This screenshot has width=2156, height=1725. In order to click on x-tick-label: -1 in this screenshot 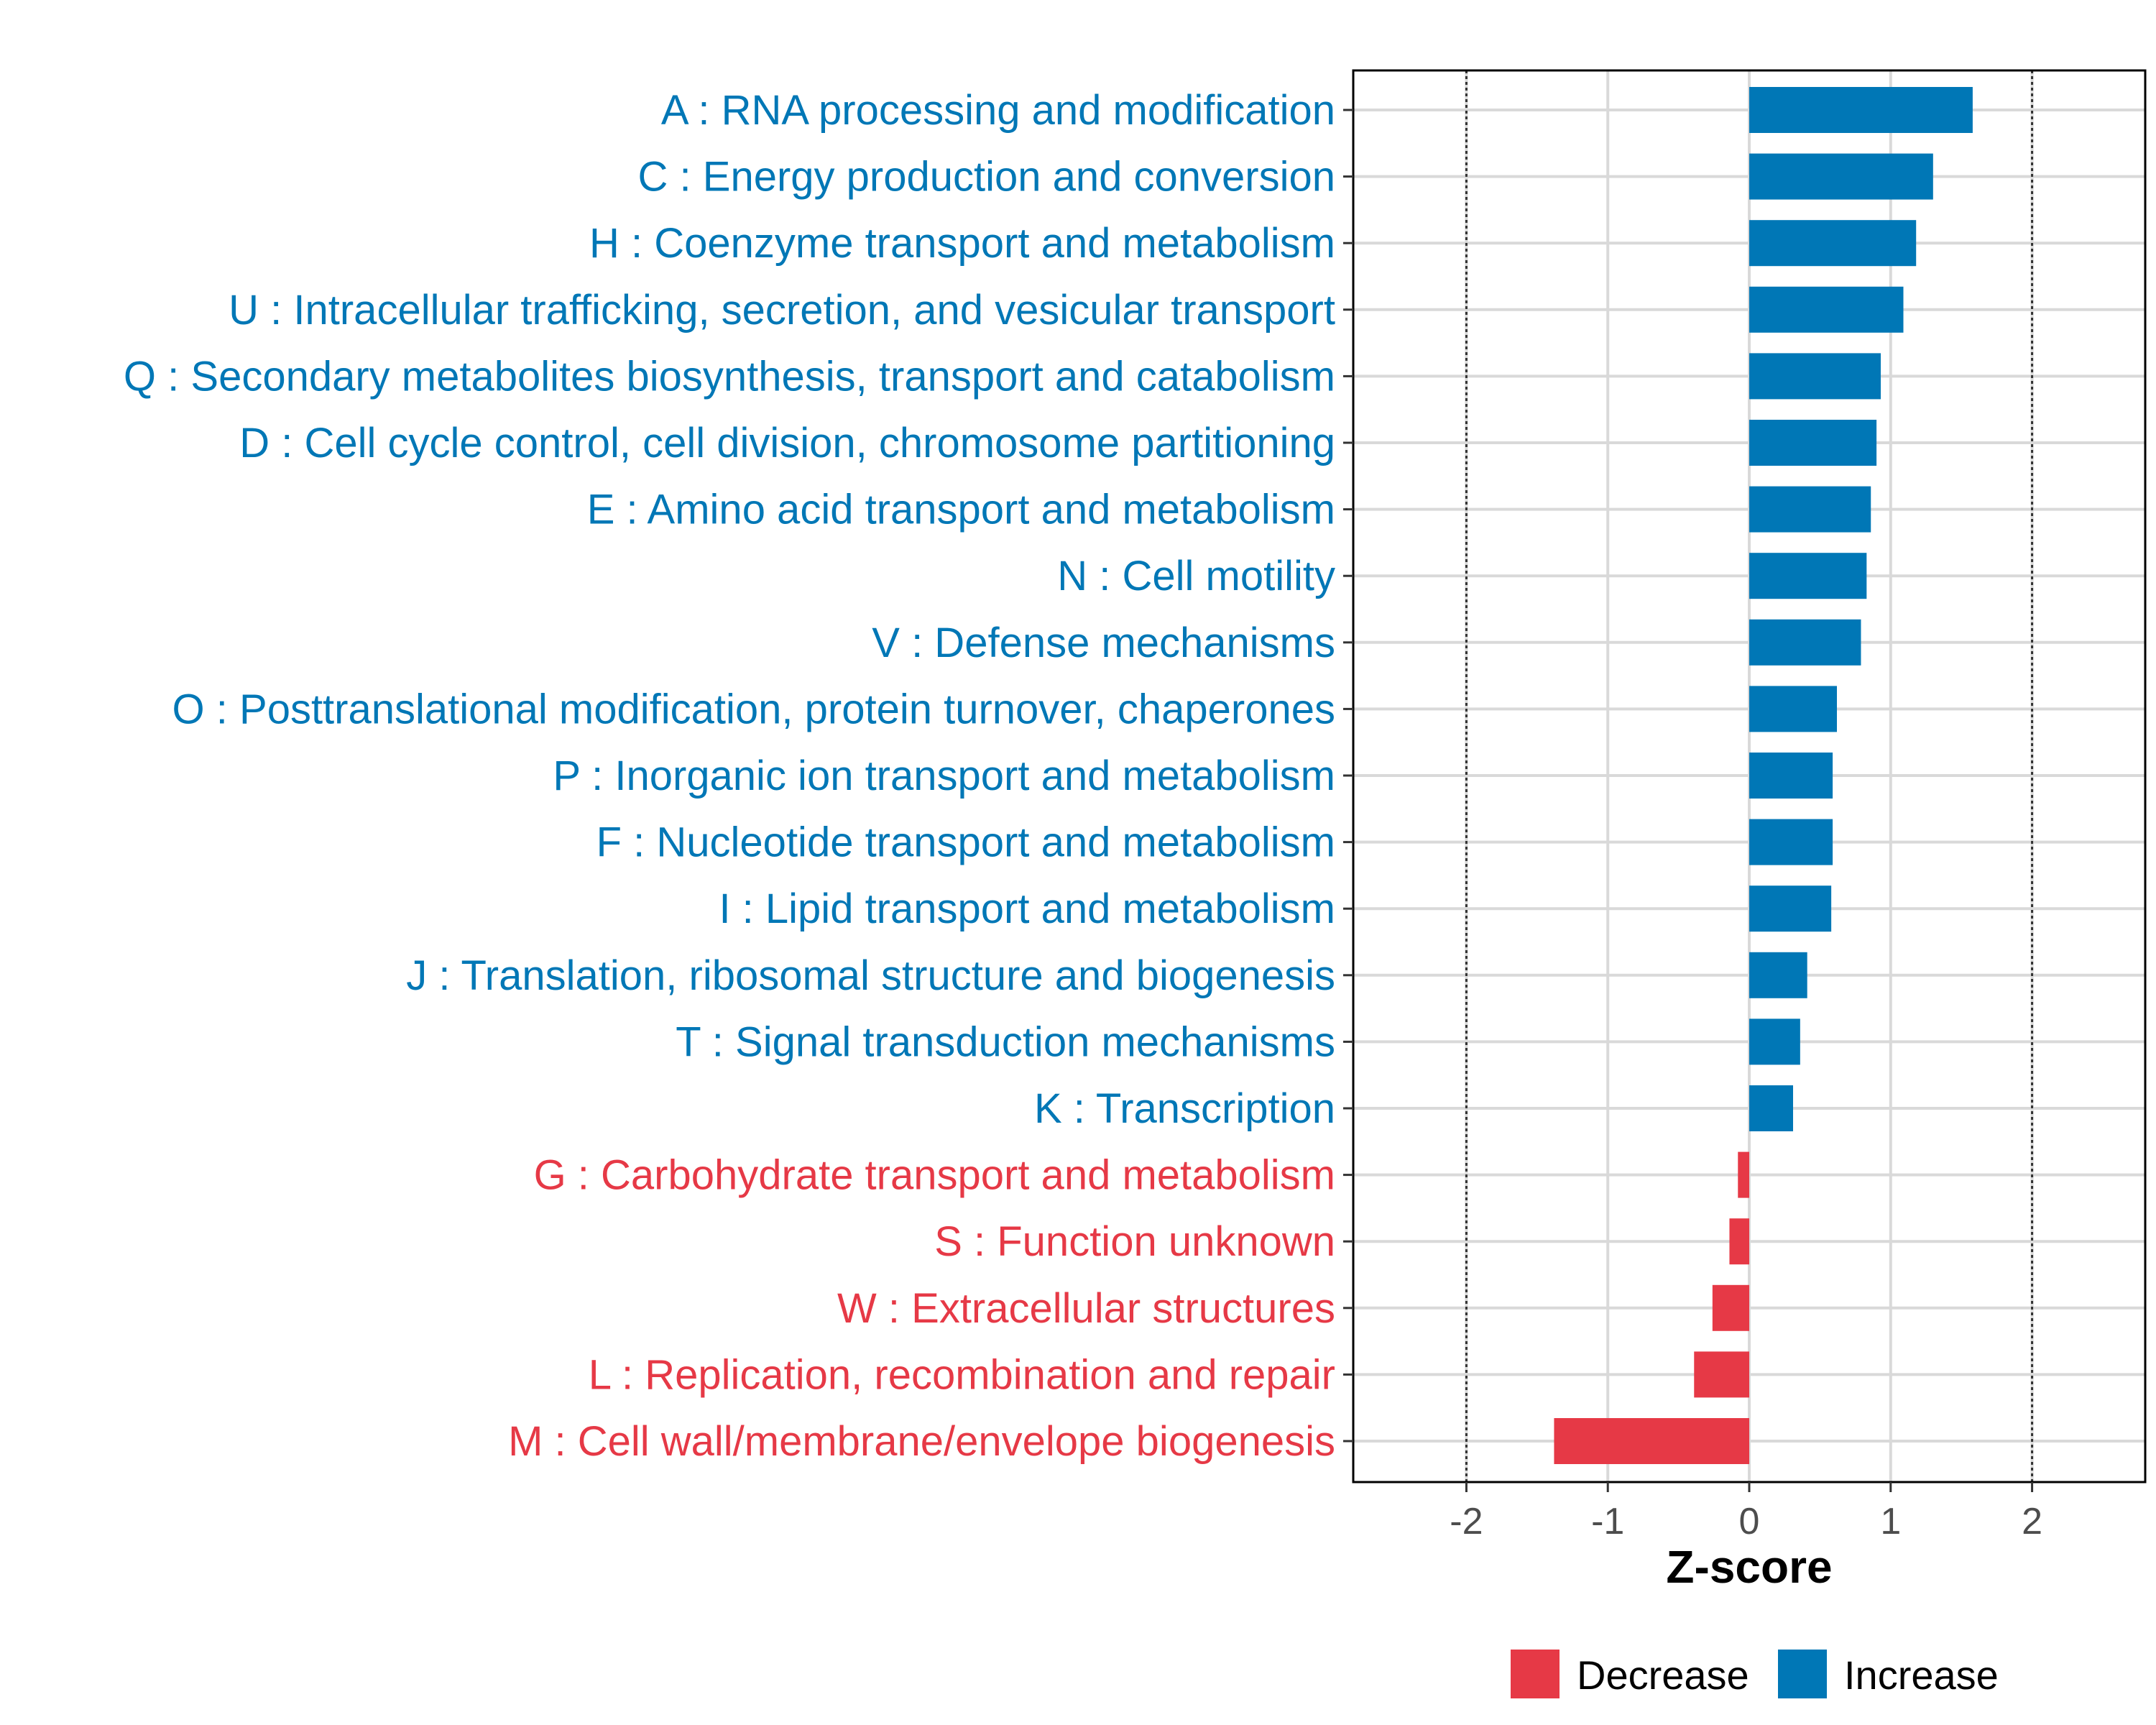, I will do `click(1607, 1521)`.